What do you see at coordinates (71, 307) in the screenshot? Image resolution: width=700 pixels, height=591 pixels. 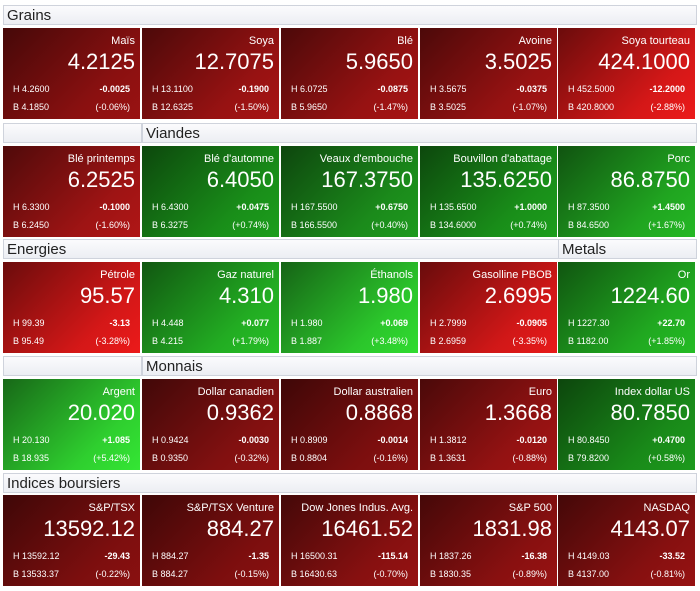 I see `quote-tile: Pétrole 95.57 H 99.39 -3.13 B 95.49 (-3.28%)` at bounding box center [71, 307].